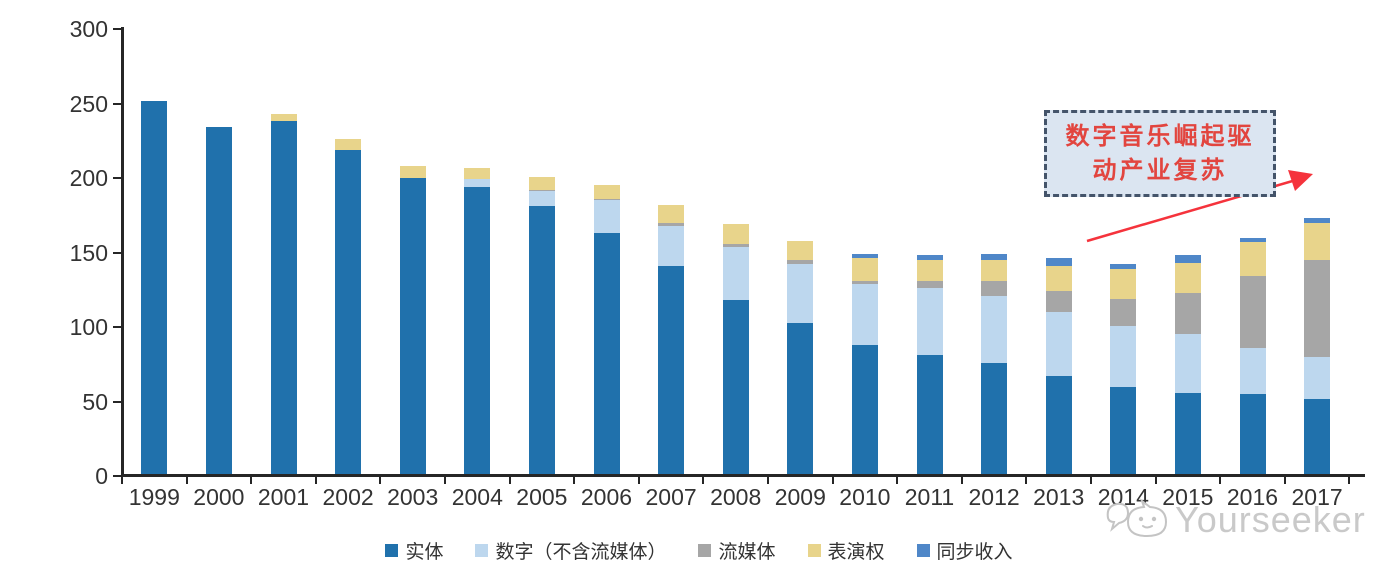 The width and height of the screenshot is (1398, 582). What do you see at coordinates (743, 475) in the screenshot?
I see `x-axis-line` at bounding box center [743, 475].